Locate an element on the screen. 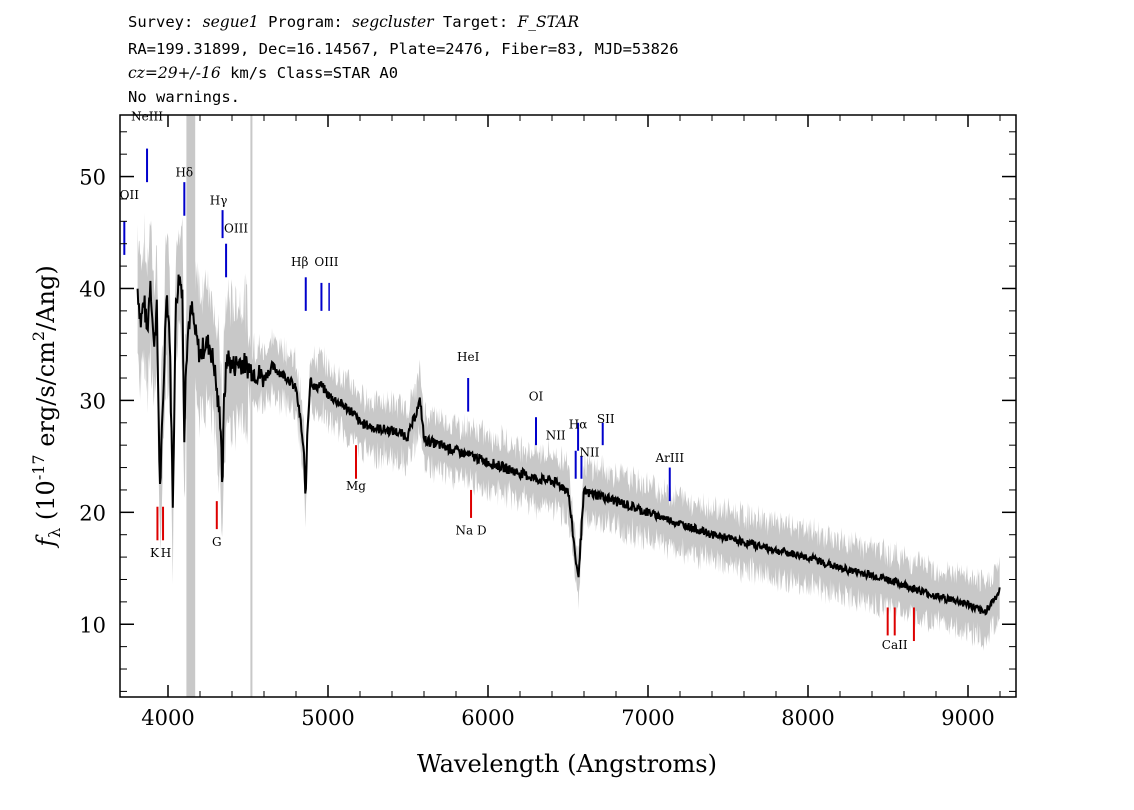 This screenshot has height=810, width=1134. absorption-line-label: Na D is located at coordinates (470, 531).